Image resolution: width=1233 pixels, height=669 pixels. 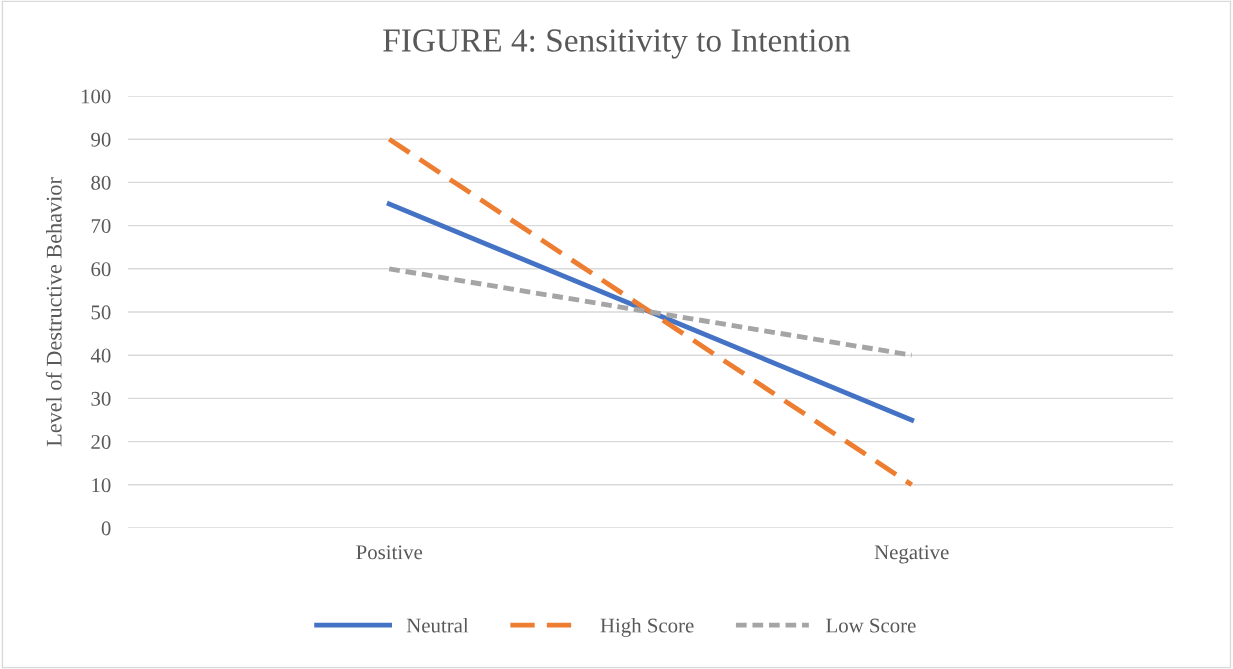 I want to click on x-tick-label: Positive, so click(x=389, y=552).